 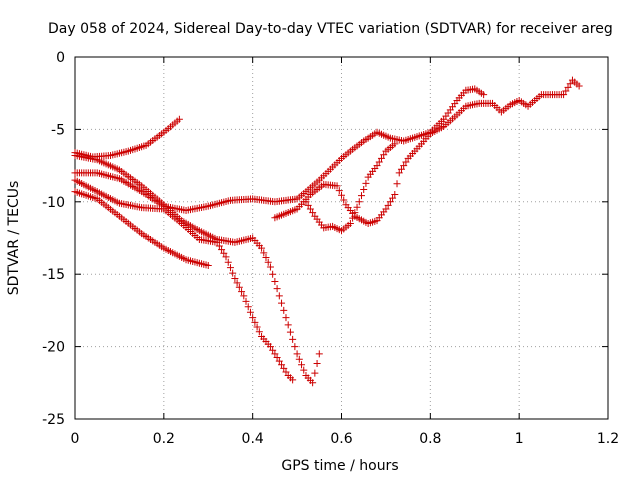 What do you see at coordinates (350, 187) in the screenshot?
I see `series-arc-G` at bounding box center [350, 187].